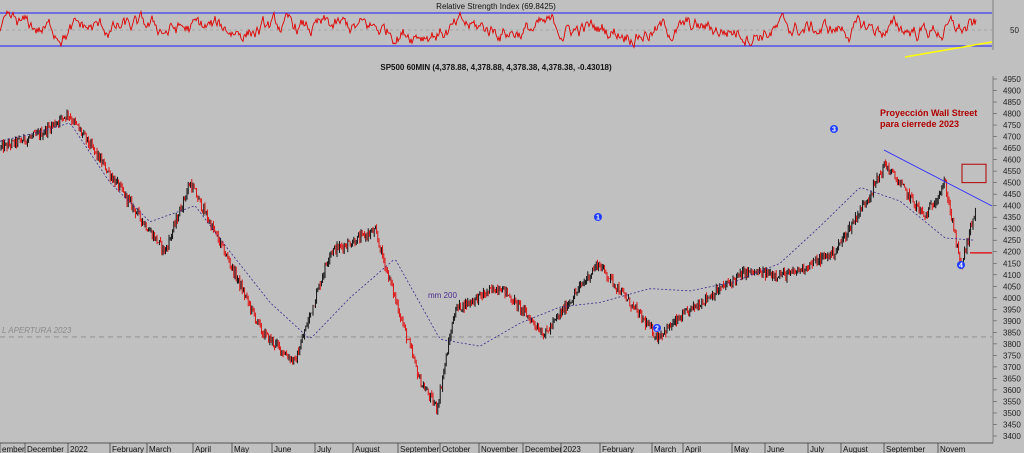 The image size is (1024, 453). I want to click on y-tick-label: 4900, so click(1012, 91).